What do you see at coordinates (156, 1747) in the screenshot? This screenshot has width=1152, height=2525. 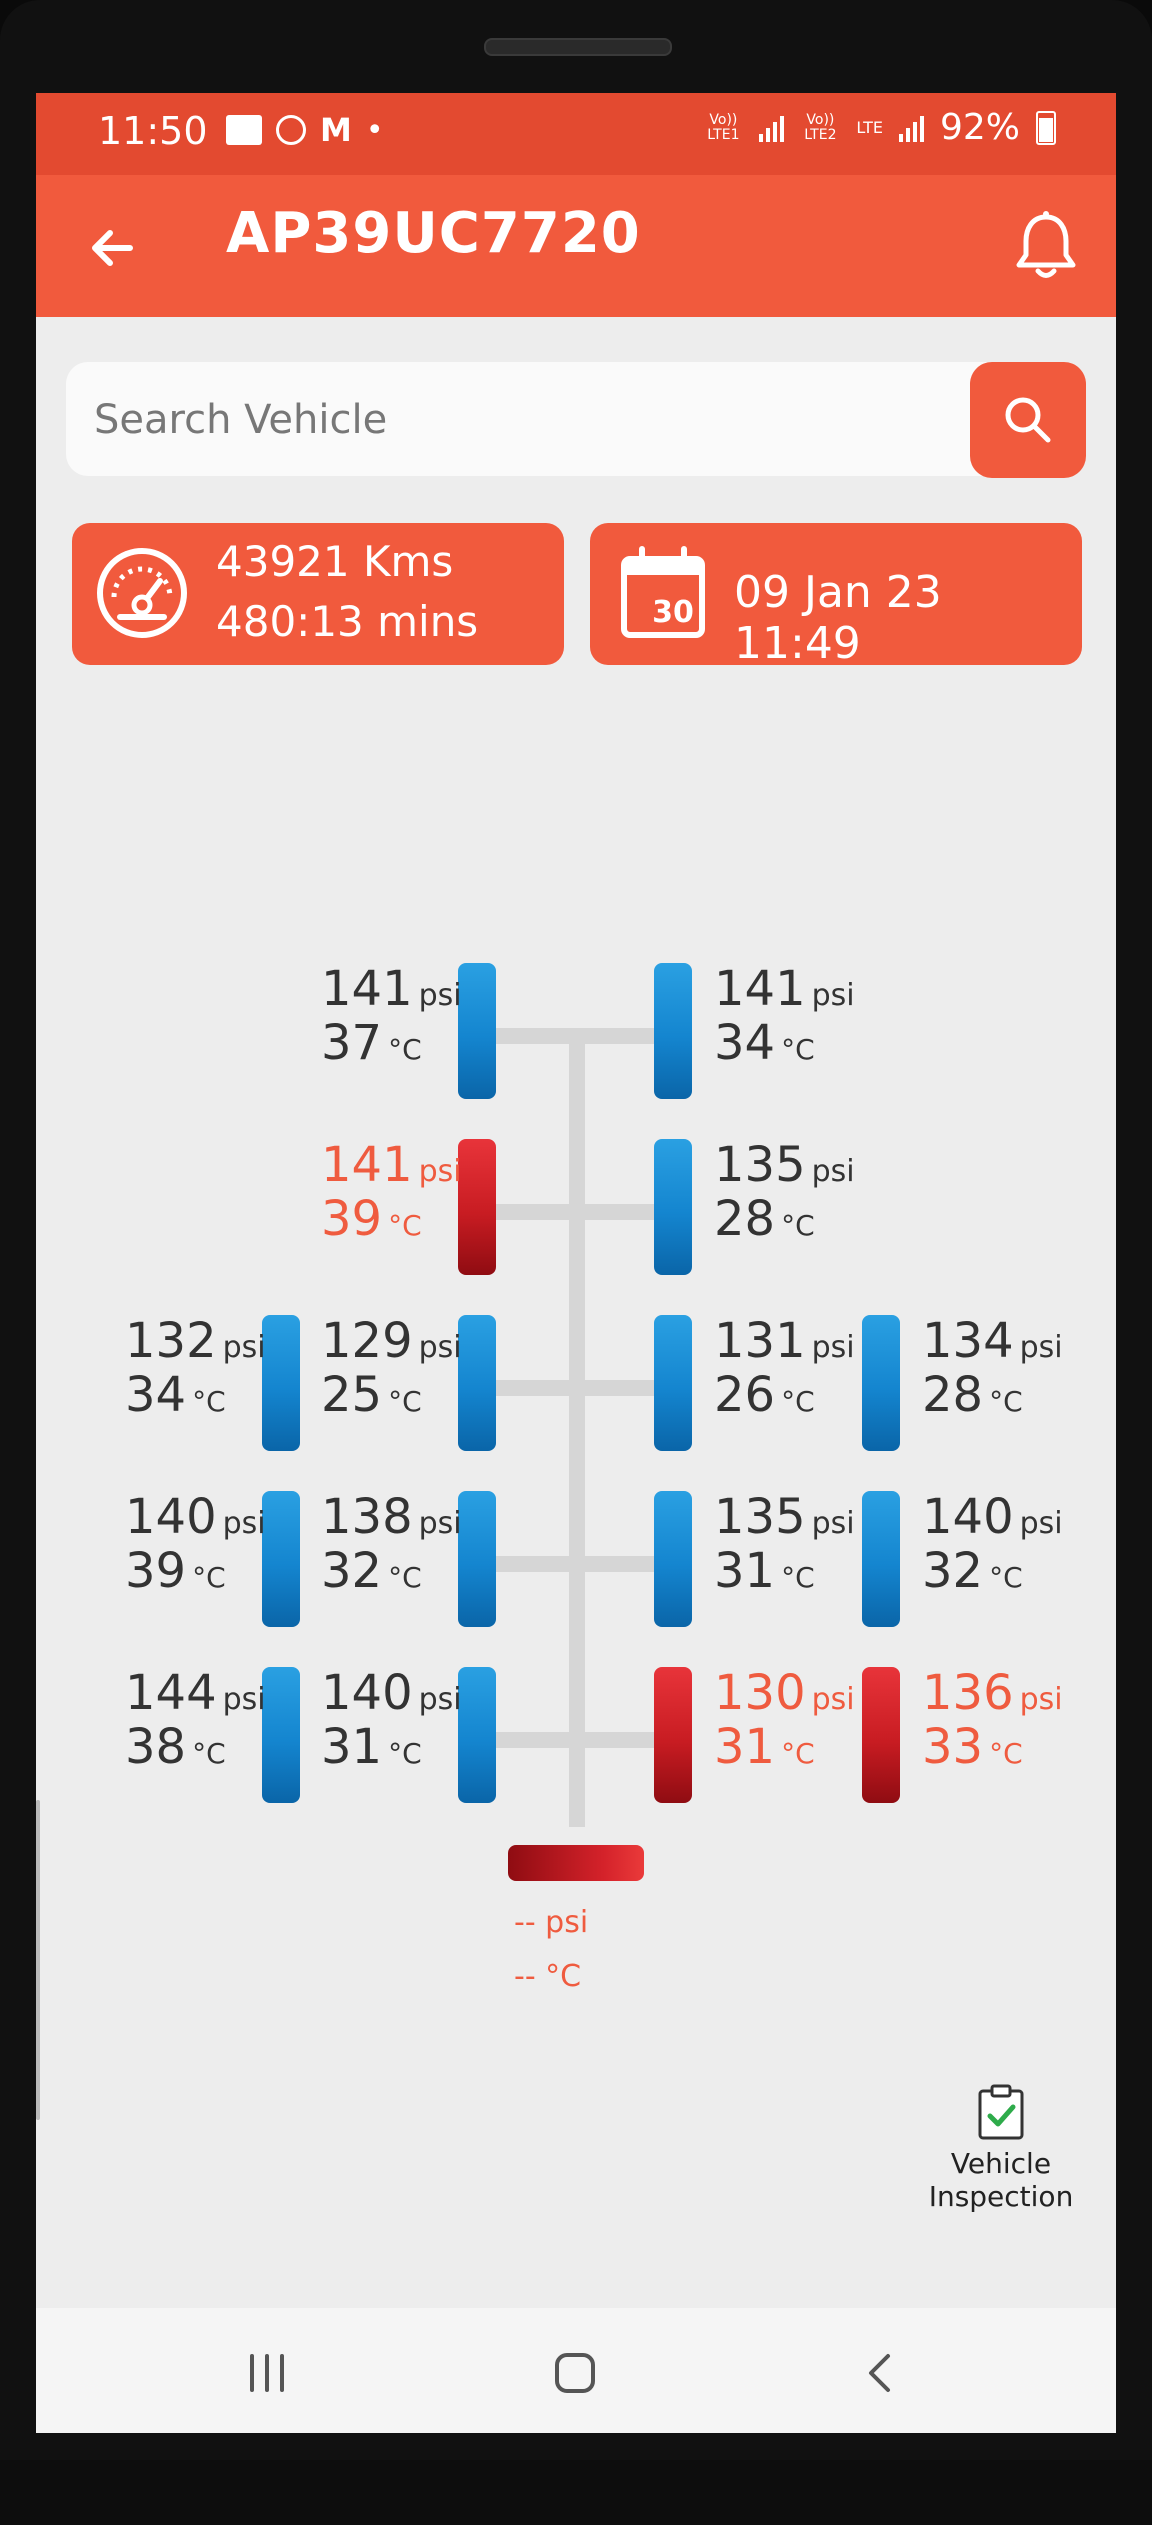 I see `tire-temperature: 38` at bounding box center [156, 1747].